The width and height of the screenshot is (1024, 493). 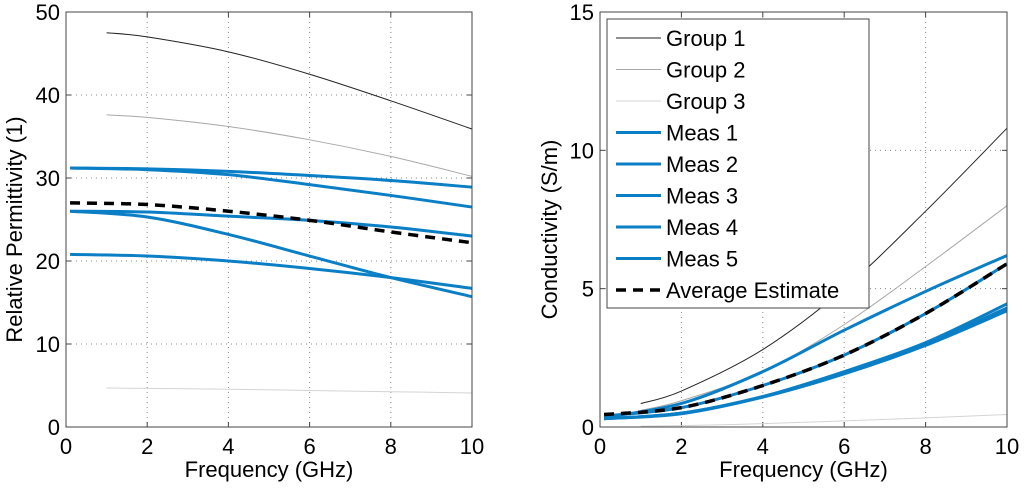 I want to click on y-tick-label: 40, so click(x=48, y=95).